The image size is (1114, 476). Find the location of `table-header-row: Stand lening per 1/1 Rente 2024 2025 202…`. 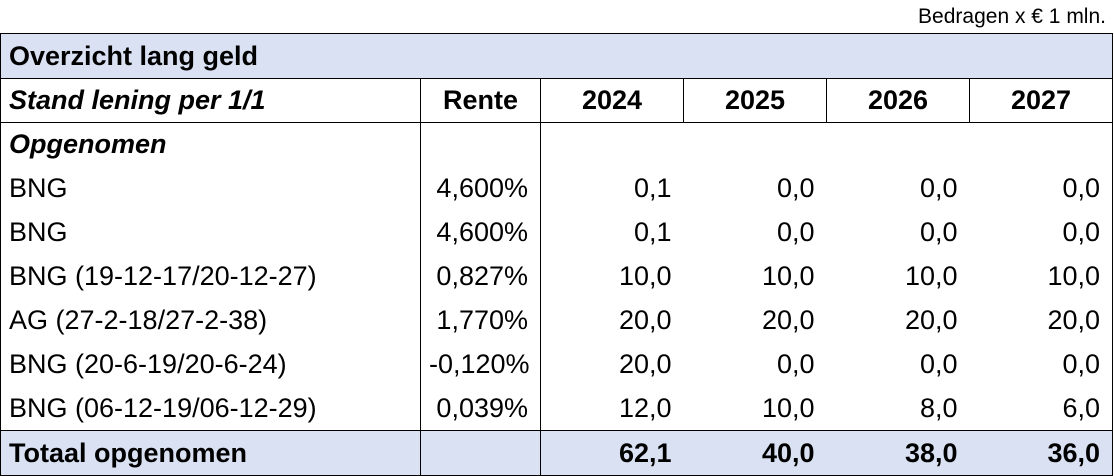

table-header-row: Stand lening per 1/1 Rente 2024 2025 202… is located at coordinates (557, 100).